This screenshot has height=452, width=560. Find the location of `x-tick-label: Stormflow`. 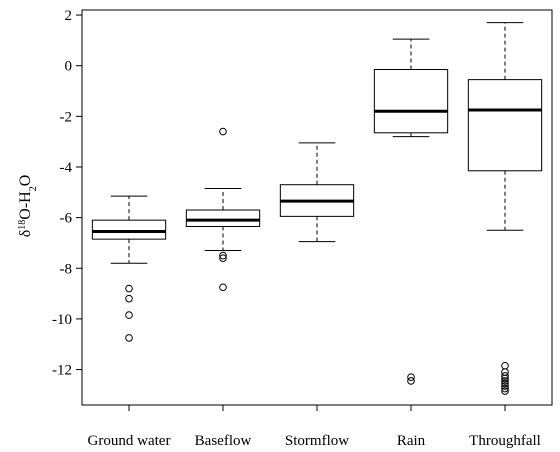

x-tick-label: Stormflow is located at coordinates (317, 441).